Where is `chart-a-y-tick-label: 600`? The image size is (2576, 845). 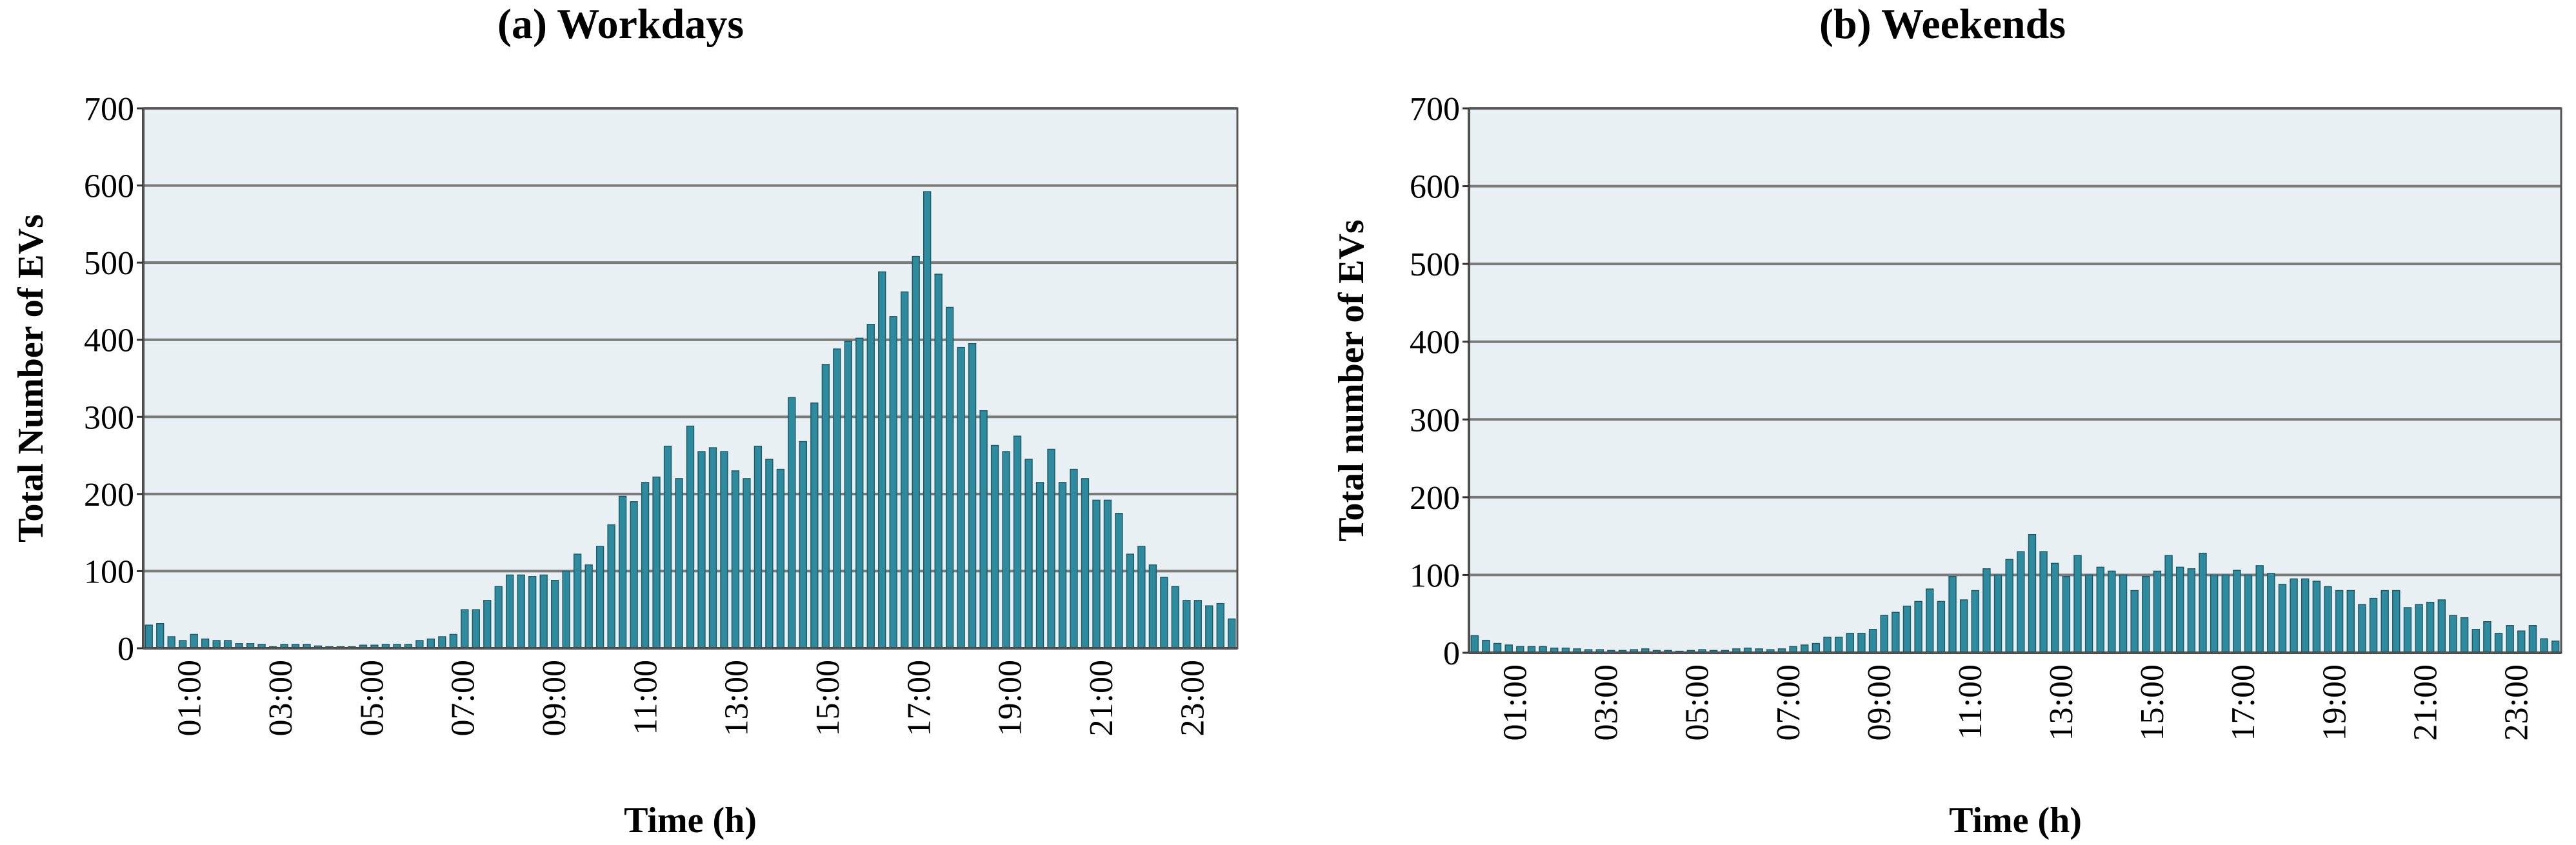 chart-a-y-tick-label: 600 is located at coordinates (109, 186).